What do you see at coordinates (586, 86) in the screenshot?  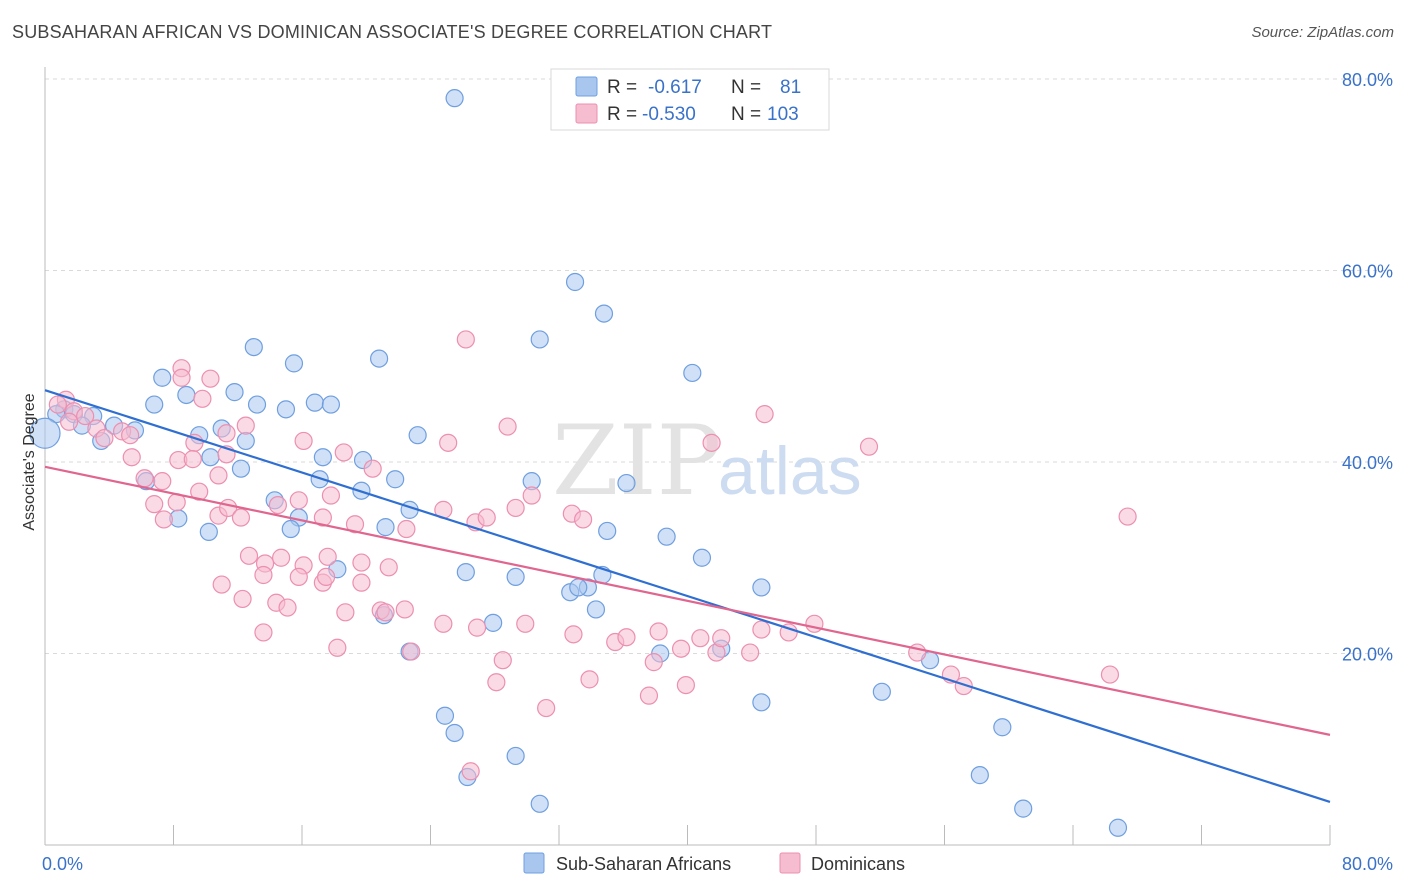 I see `legend-swatch-subsaharan` at bounding box center [586, 86].